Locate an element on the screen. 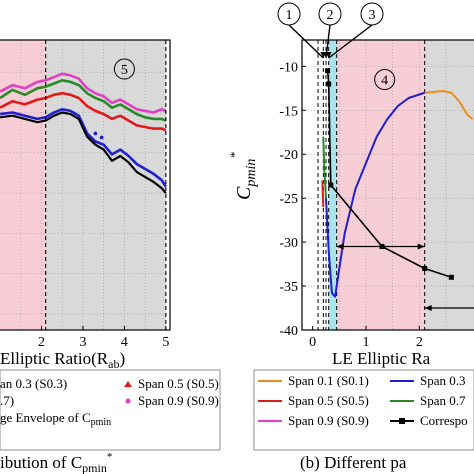  x-axis-label: LE Elliptic Ra is located at coordinates (381, 358).